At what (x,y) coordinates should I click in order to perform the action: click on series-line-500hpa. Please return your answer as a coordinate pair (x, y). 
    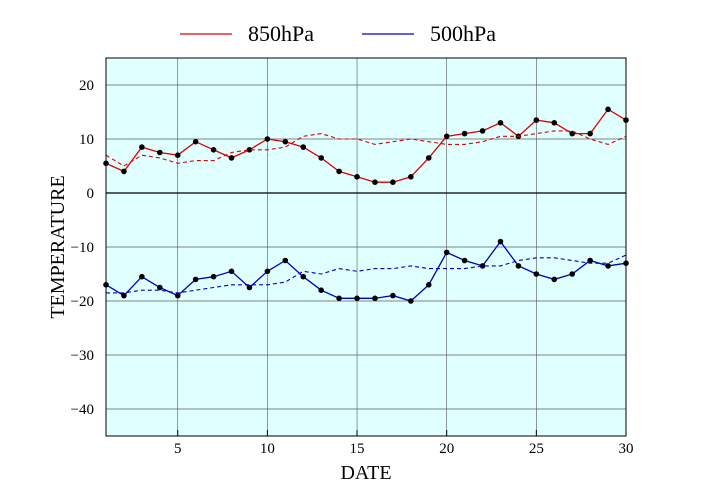
    Looking at the image, I should click on (366, 271).